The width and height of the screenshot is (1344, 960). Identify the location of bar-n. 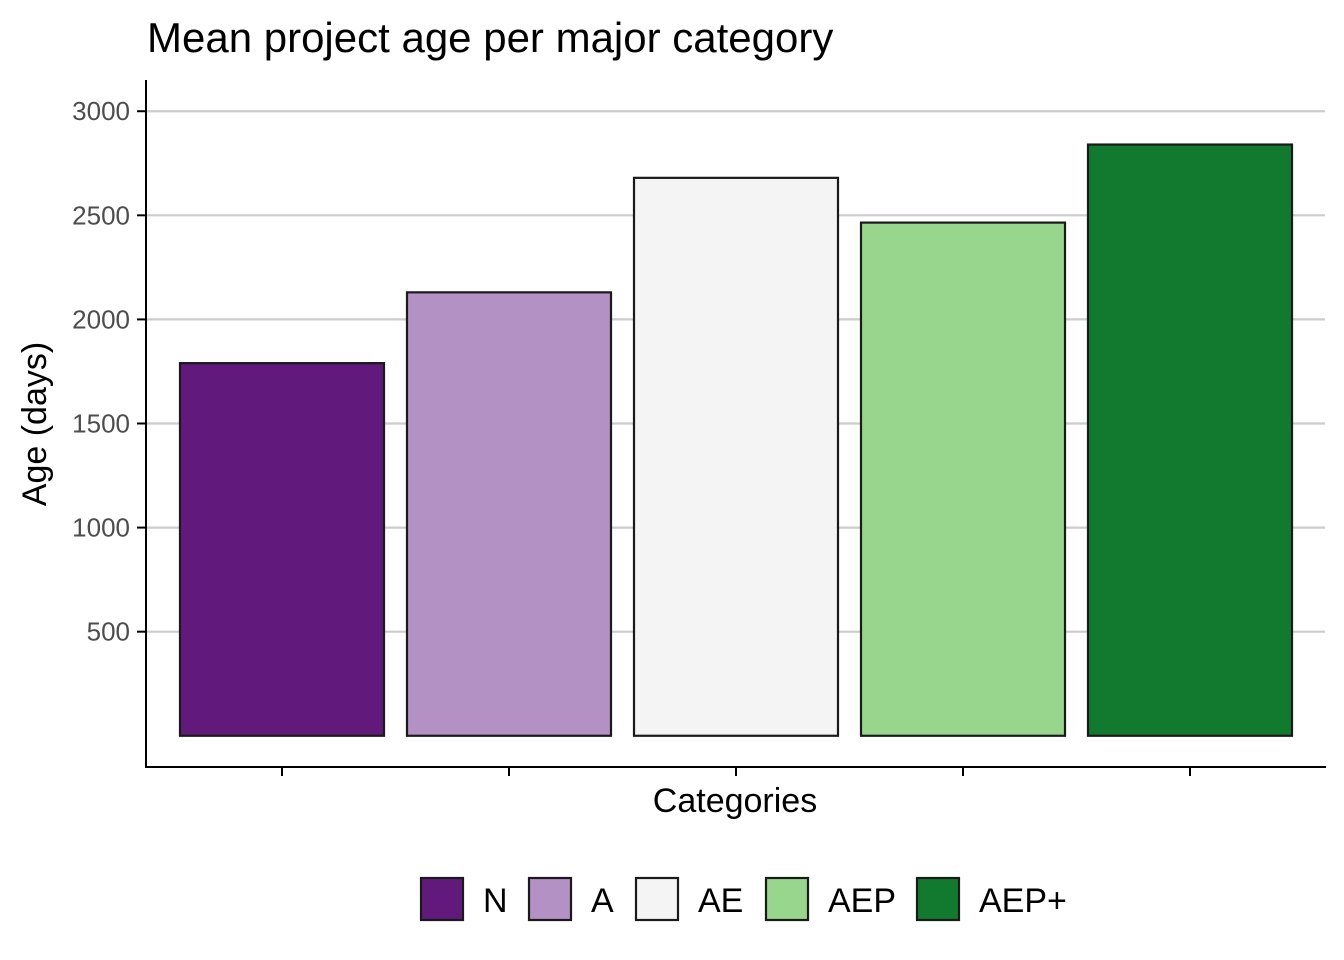
(282, 549).